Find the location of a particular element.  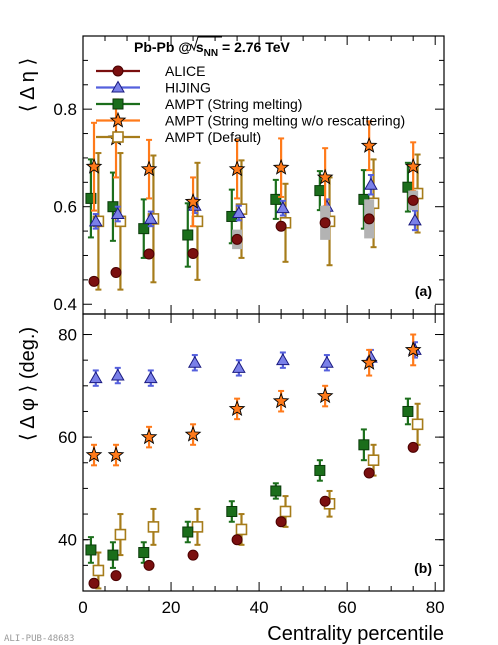

plot-title-sub: NN is located at coordinates (211, 53).